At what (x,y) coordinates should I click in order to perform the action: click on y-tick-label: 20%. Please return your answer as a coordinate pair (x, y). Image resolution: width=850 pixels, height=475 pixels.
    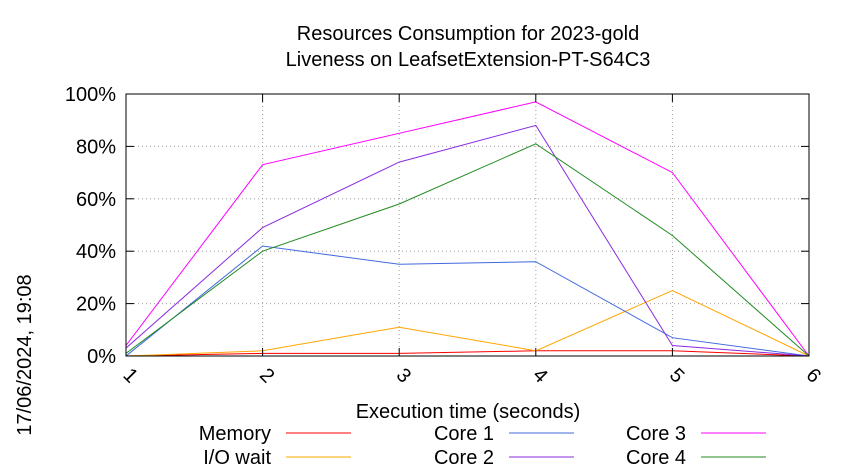
    Looking at the image, I should click on (96, 305).